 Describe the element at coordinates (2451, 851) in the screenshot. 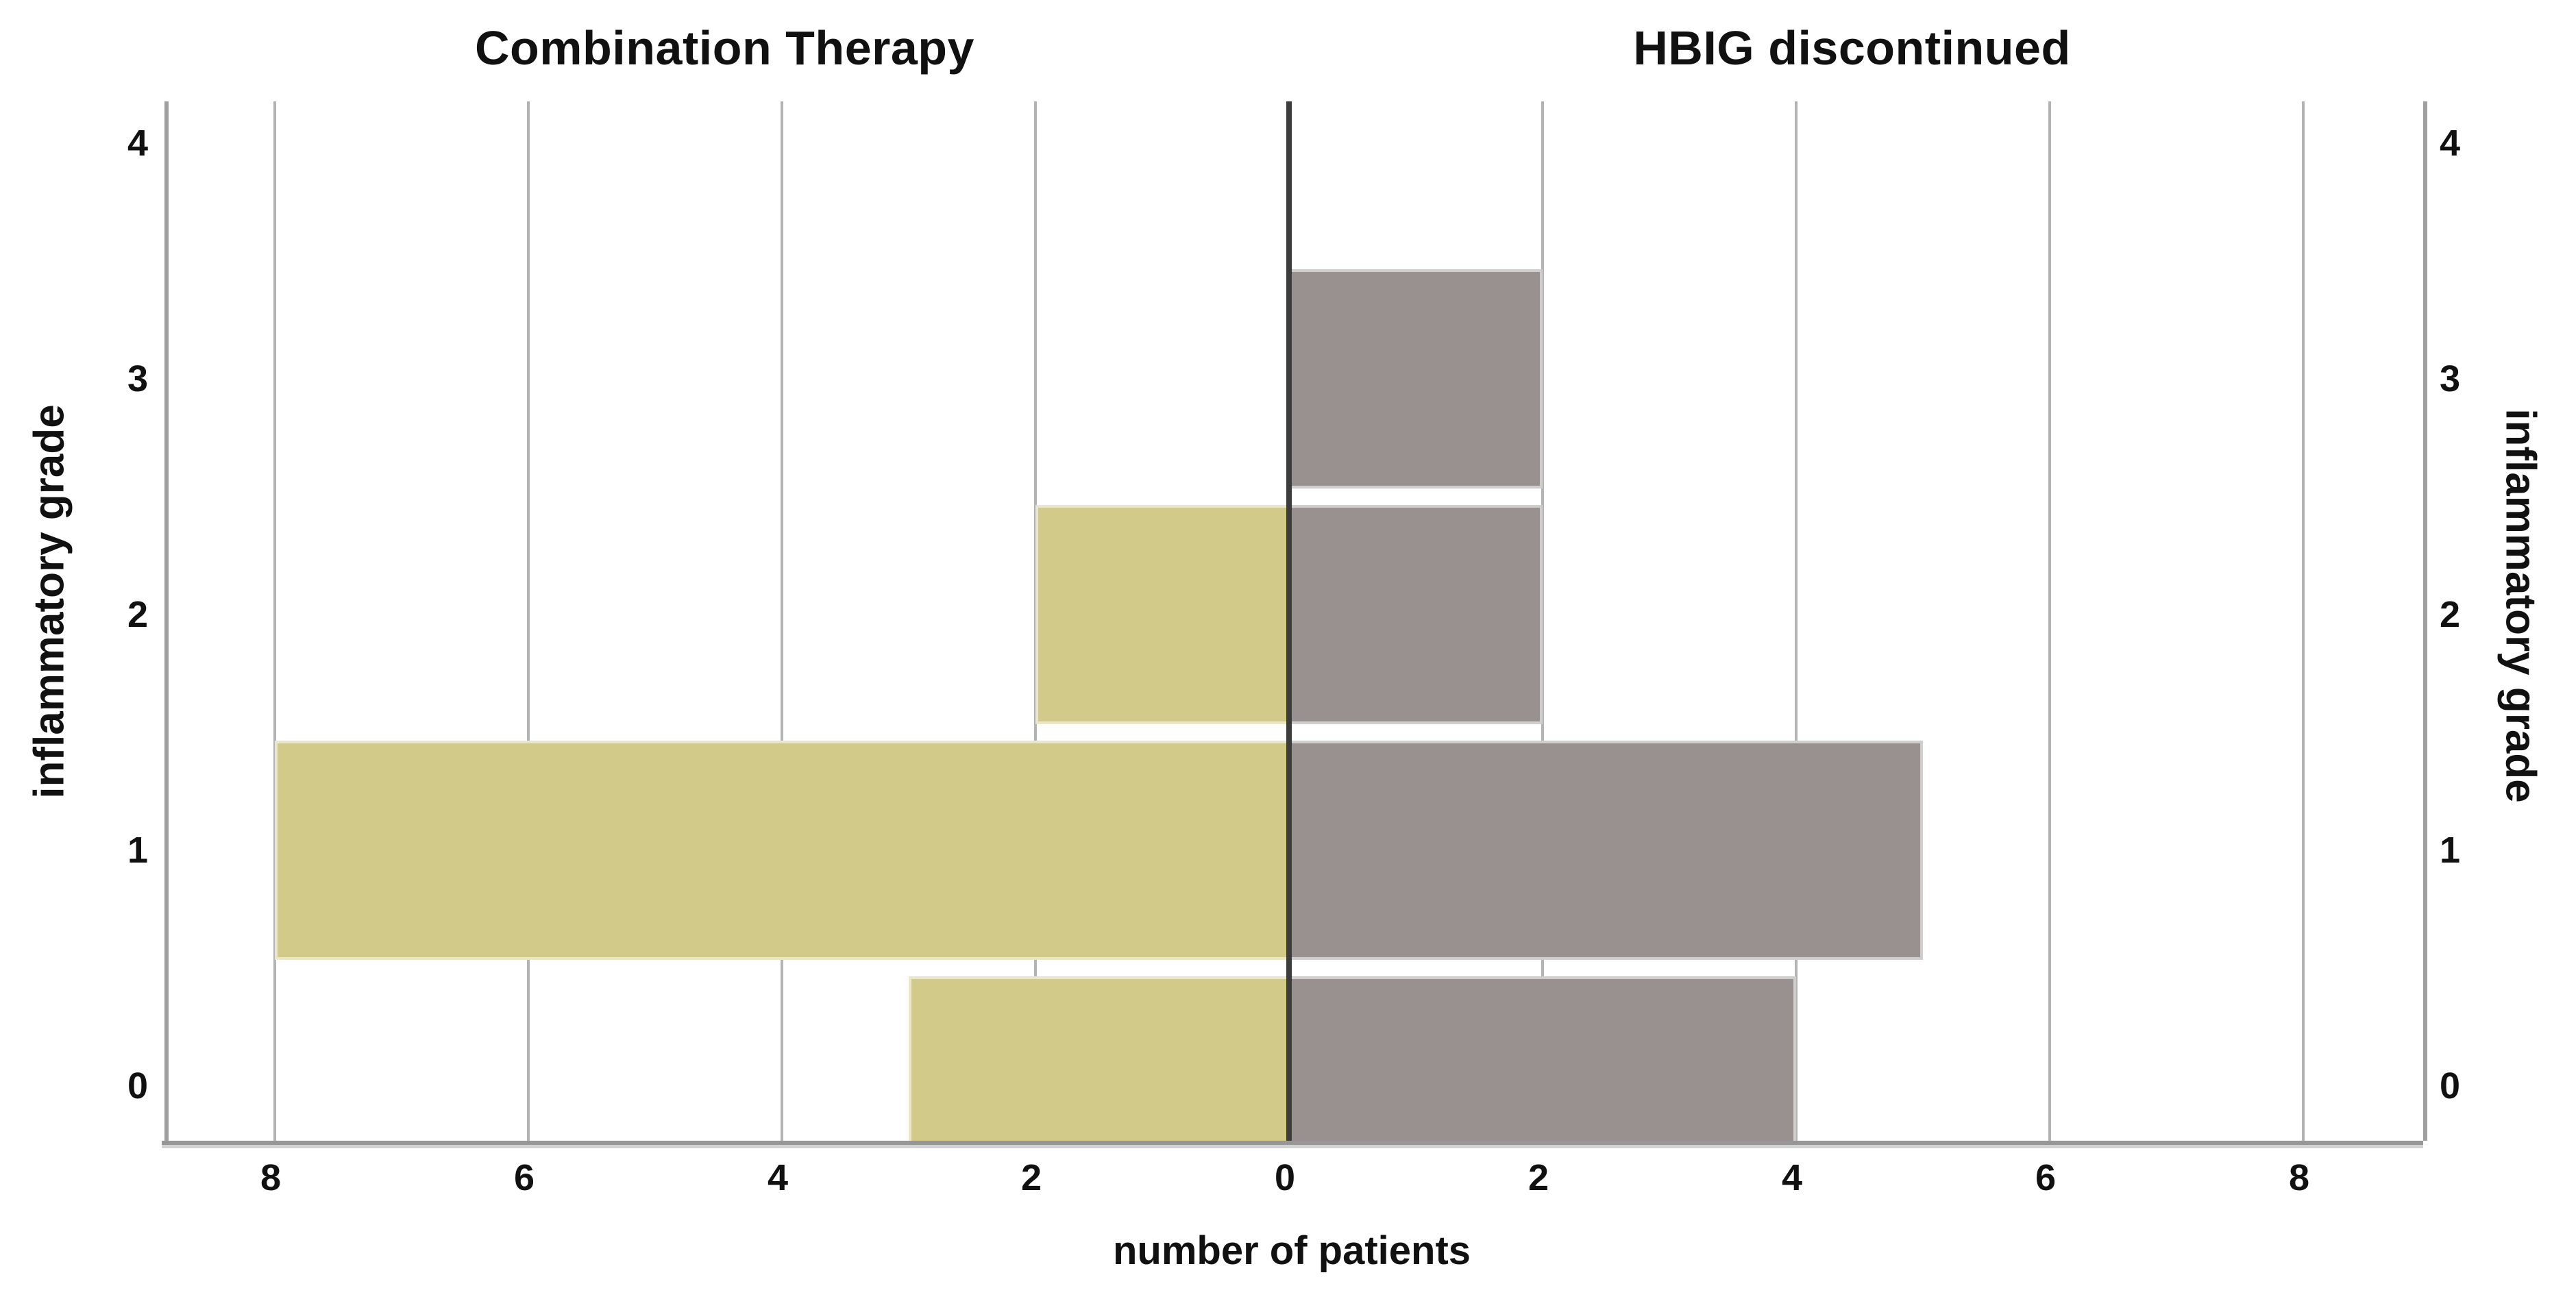

I see `y-tick-label-right: 1` at that location.